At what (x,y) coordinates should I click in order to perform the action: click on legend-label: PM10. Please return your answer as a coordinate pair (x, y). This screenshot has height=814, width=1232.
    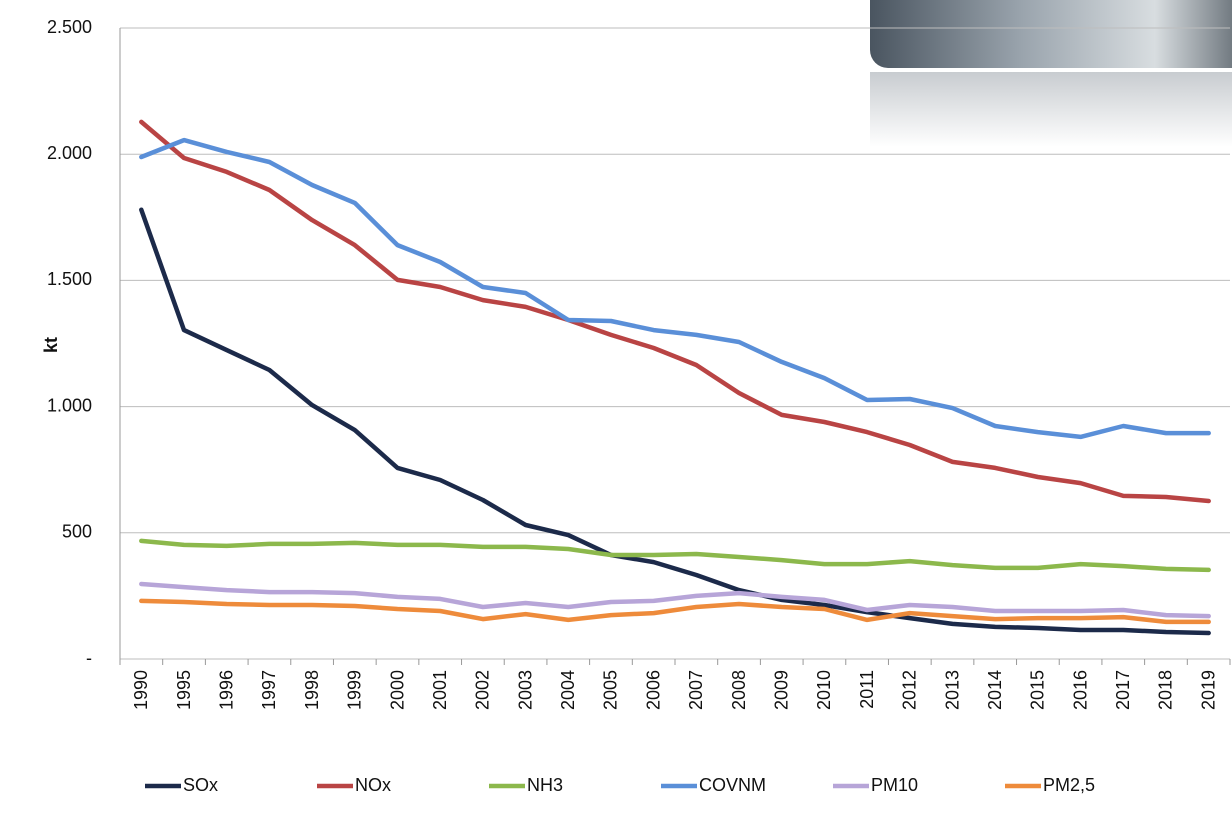
    Looking at the image, I should click on (894, 785).